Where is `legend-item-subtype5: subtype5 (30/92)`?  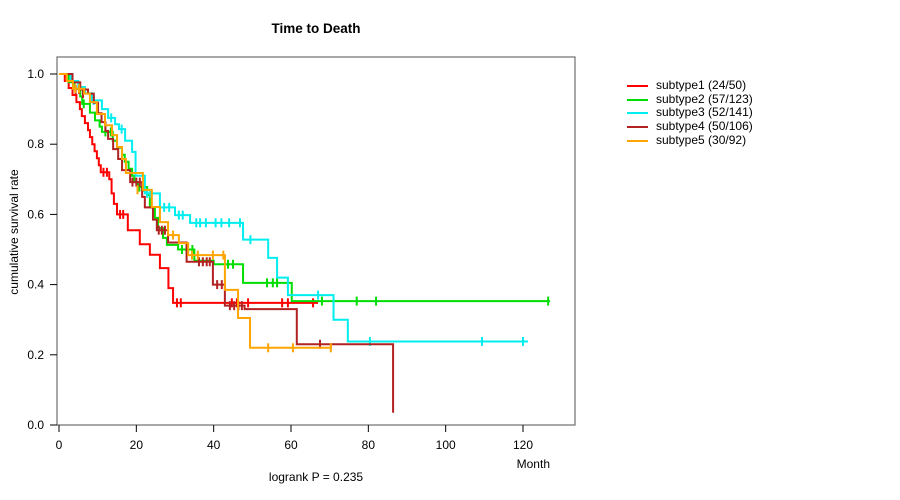 legend-item-subtype5: subtype5 (30/92) is located at coordinates (690, 140).